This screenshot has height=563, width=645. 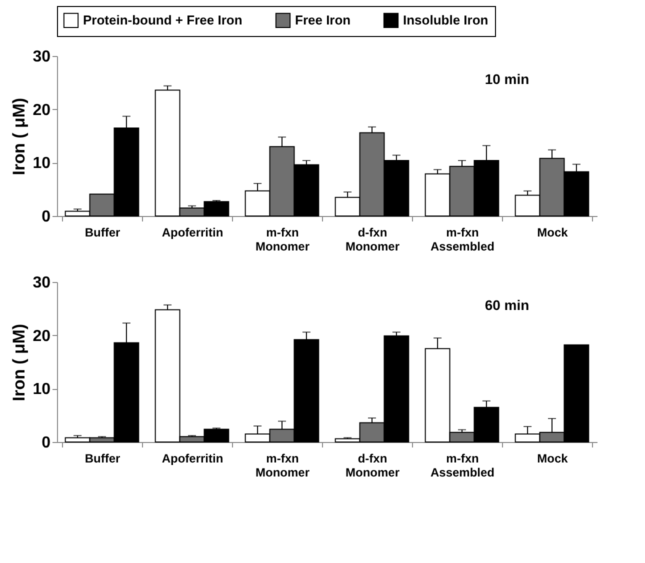 I want to click on annotation: 60 min, so click(x=507, y=305).